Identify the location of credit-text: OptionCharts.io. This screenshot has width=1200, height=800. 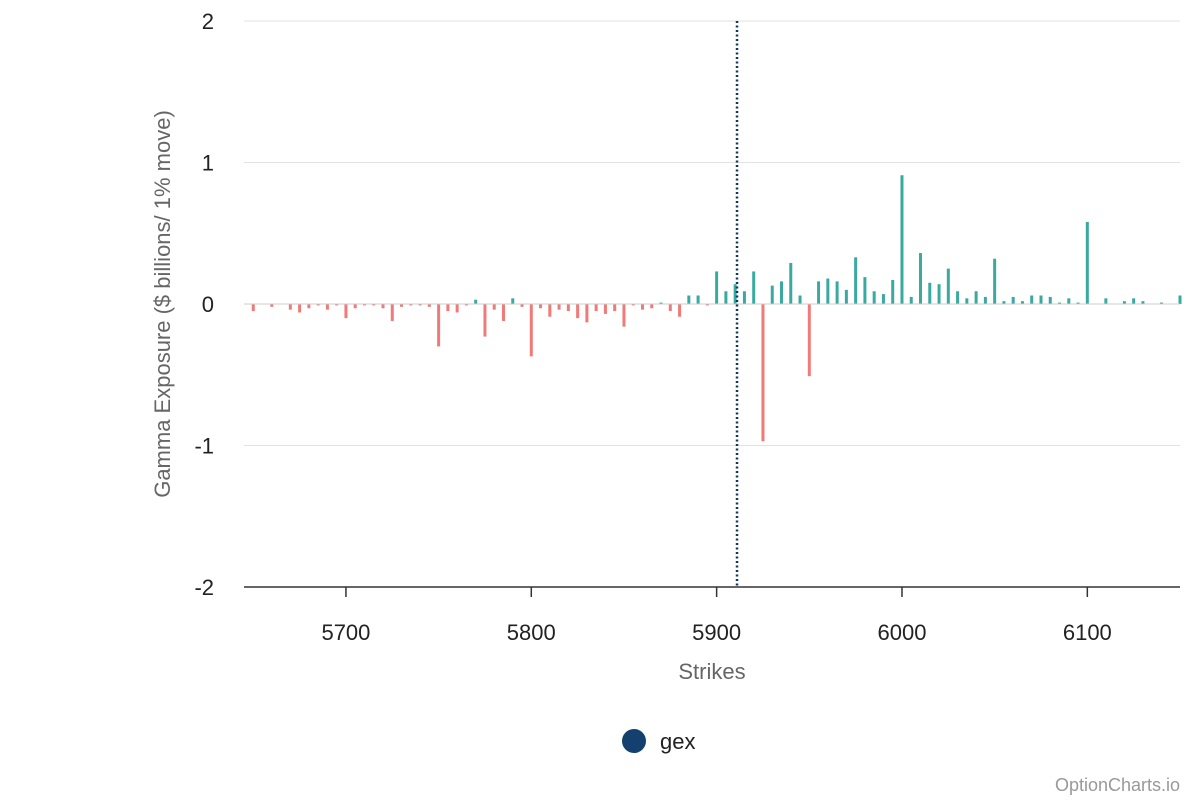
(1117, 785).